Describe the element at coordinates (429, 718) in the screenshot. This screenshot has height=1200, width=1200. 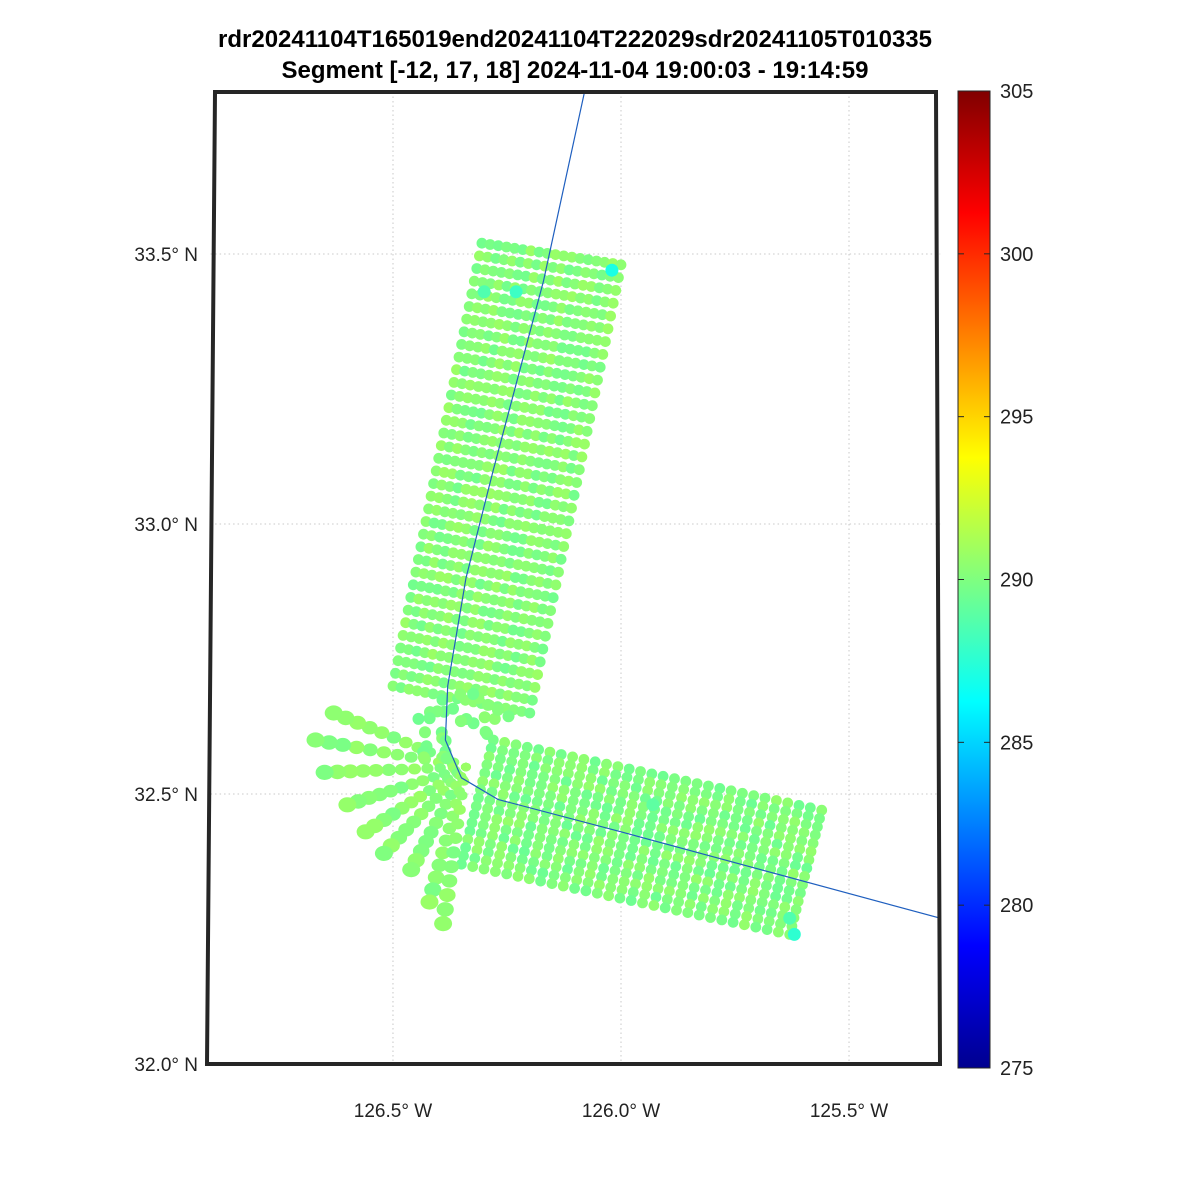
I see `turn-corner-point` at that location.